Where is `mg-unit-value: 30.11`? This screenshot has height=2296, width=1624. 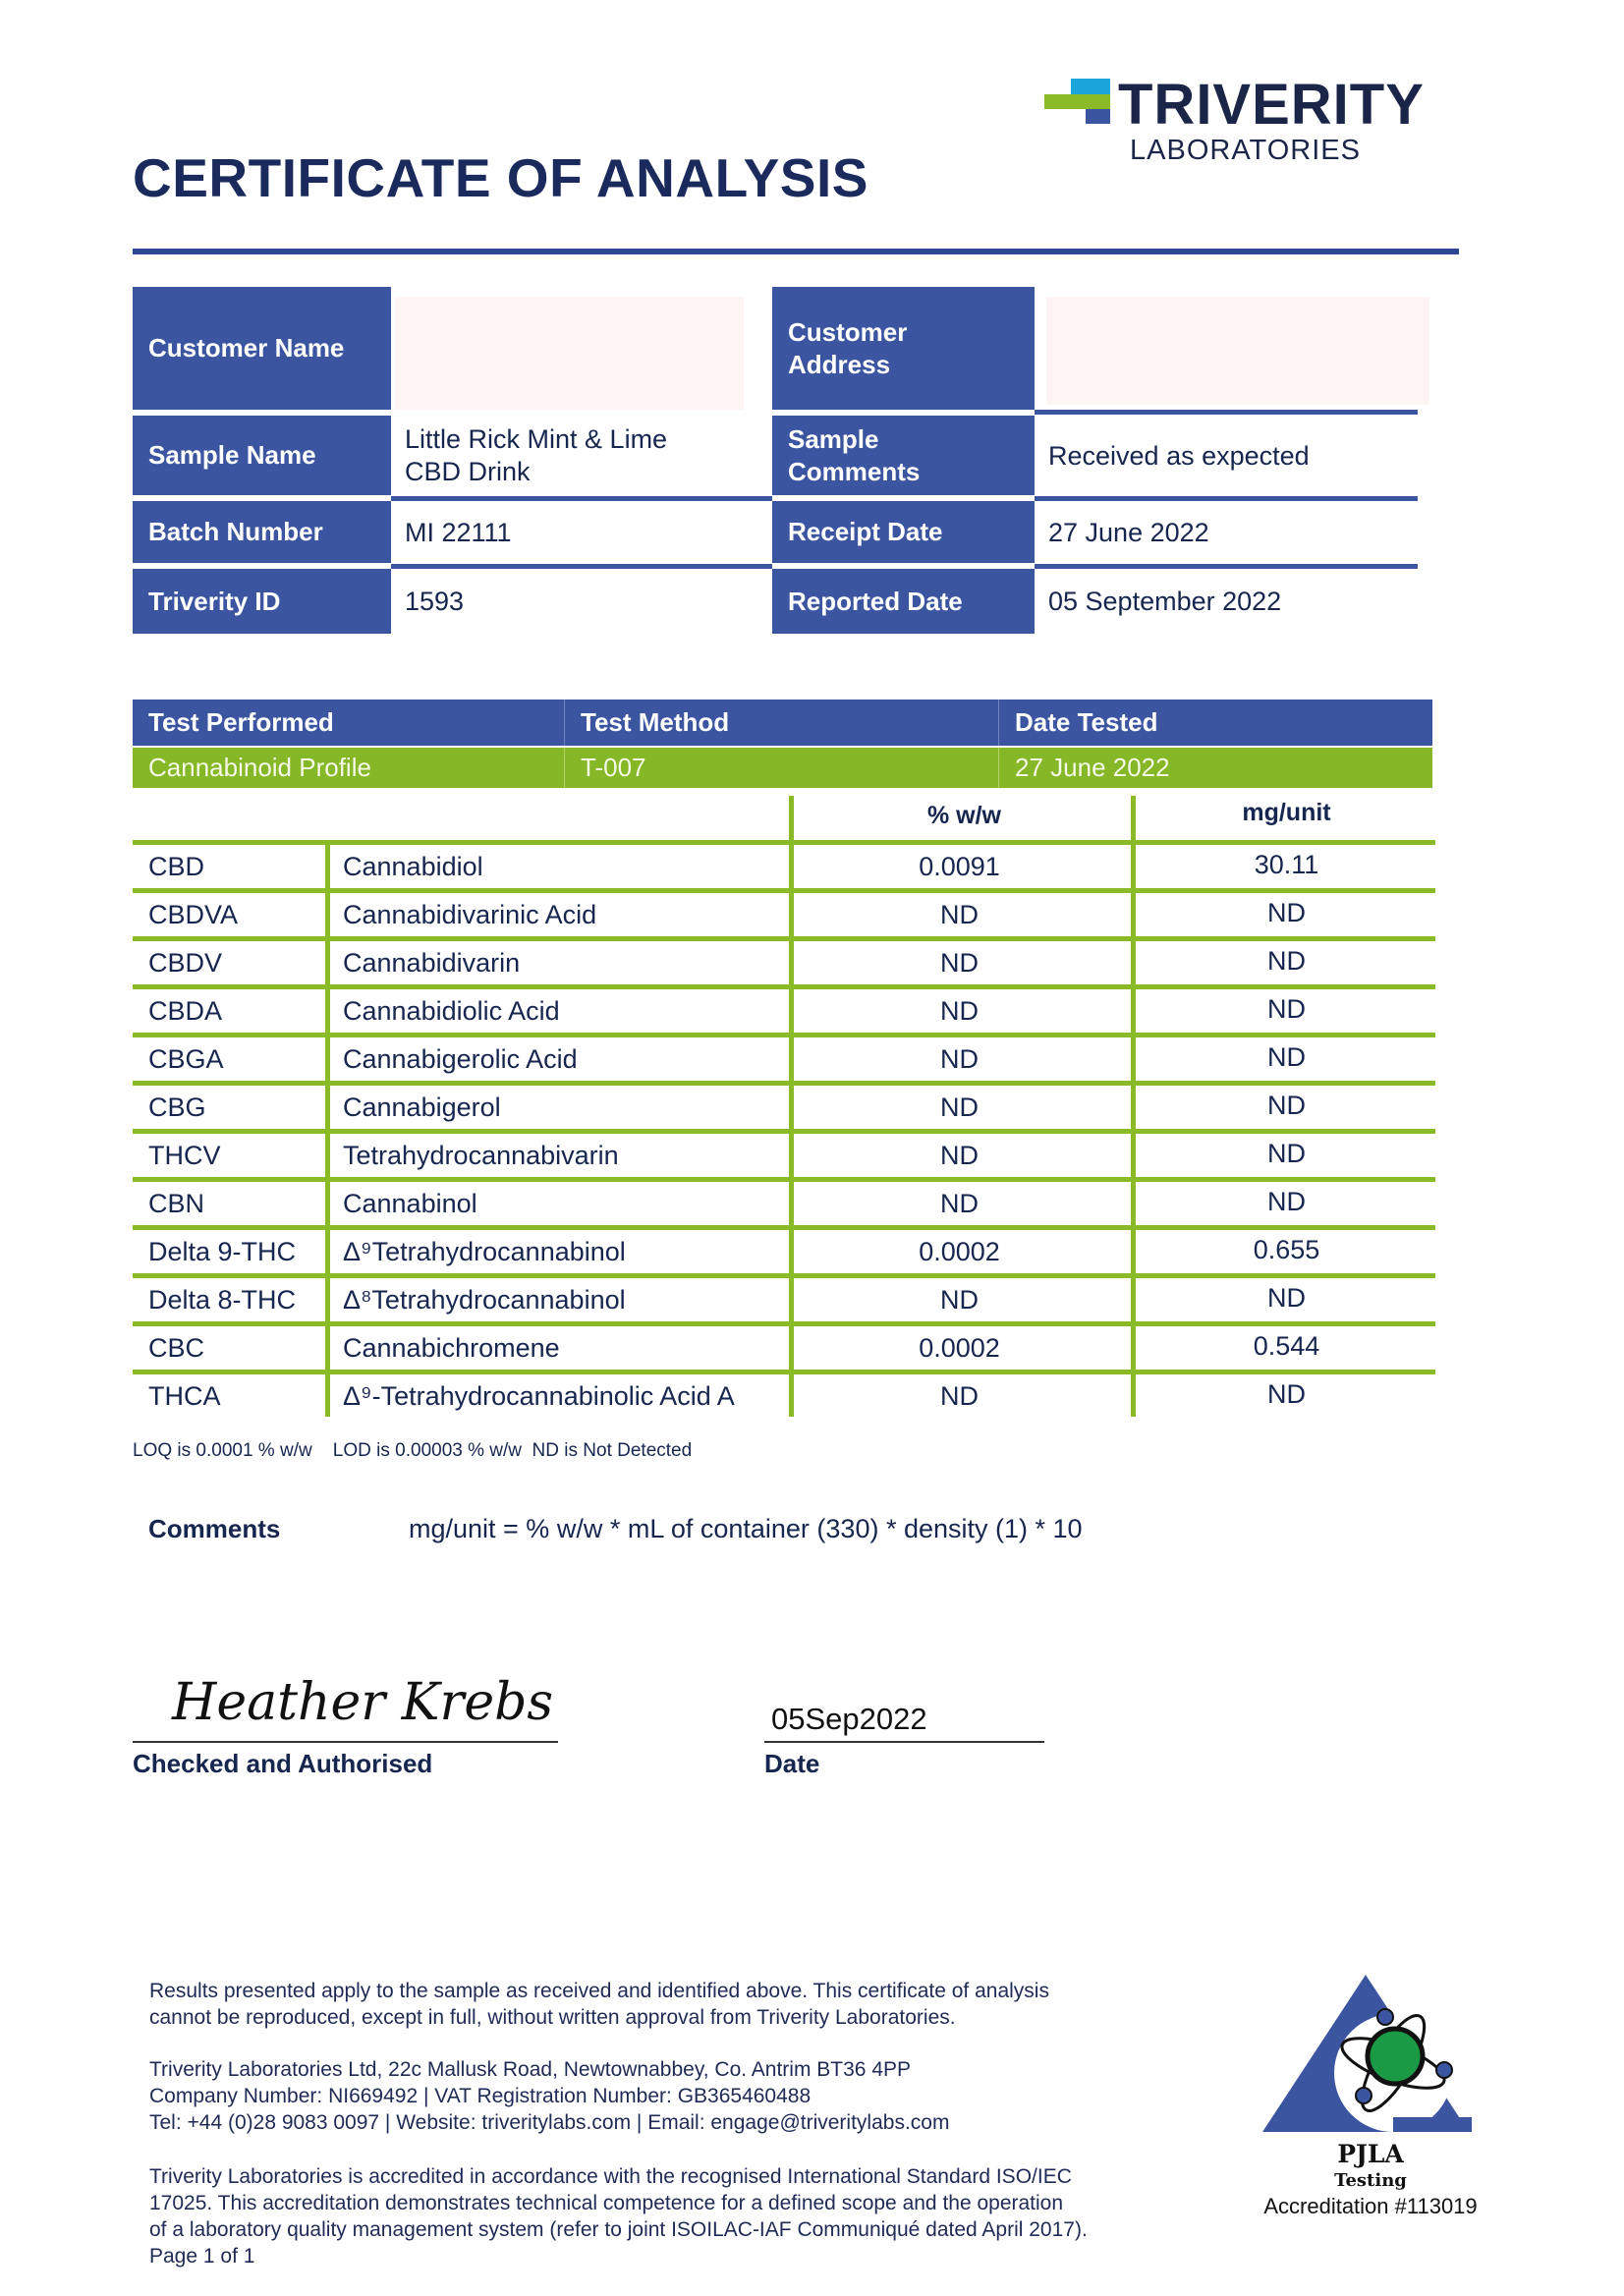 mg-unit-value: 30.11 is located at coordinates (1286, 864).